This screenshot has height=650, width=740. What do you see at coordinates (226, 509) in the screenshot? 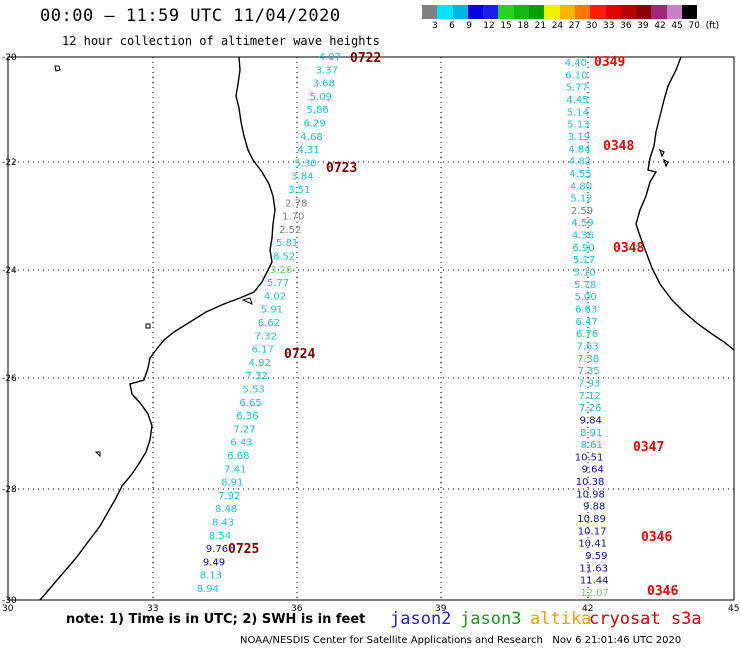
I see `swh-value: 8.48` at bounding box center [226, 509].